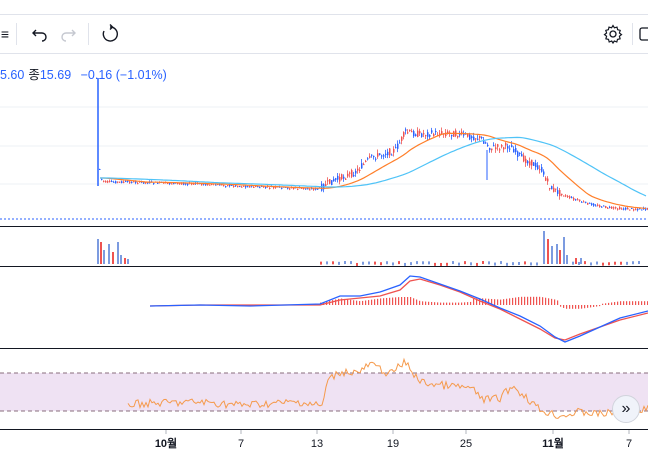 The image size is (648, 458). What do you see at coordinates (613, 34) in the screenshot?
I see `settings-gear-icon` at bounding box center [613, 34].